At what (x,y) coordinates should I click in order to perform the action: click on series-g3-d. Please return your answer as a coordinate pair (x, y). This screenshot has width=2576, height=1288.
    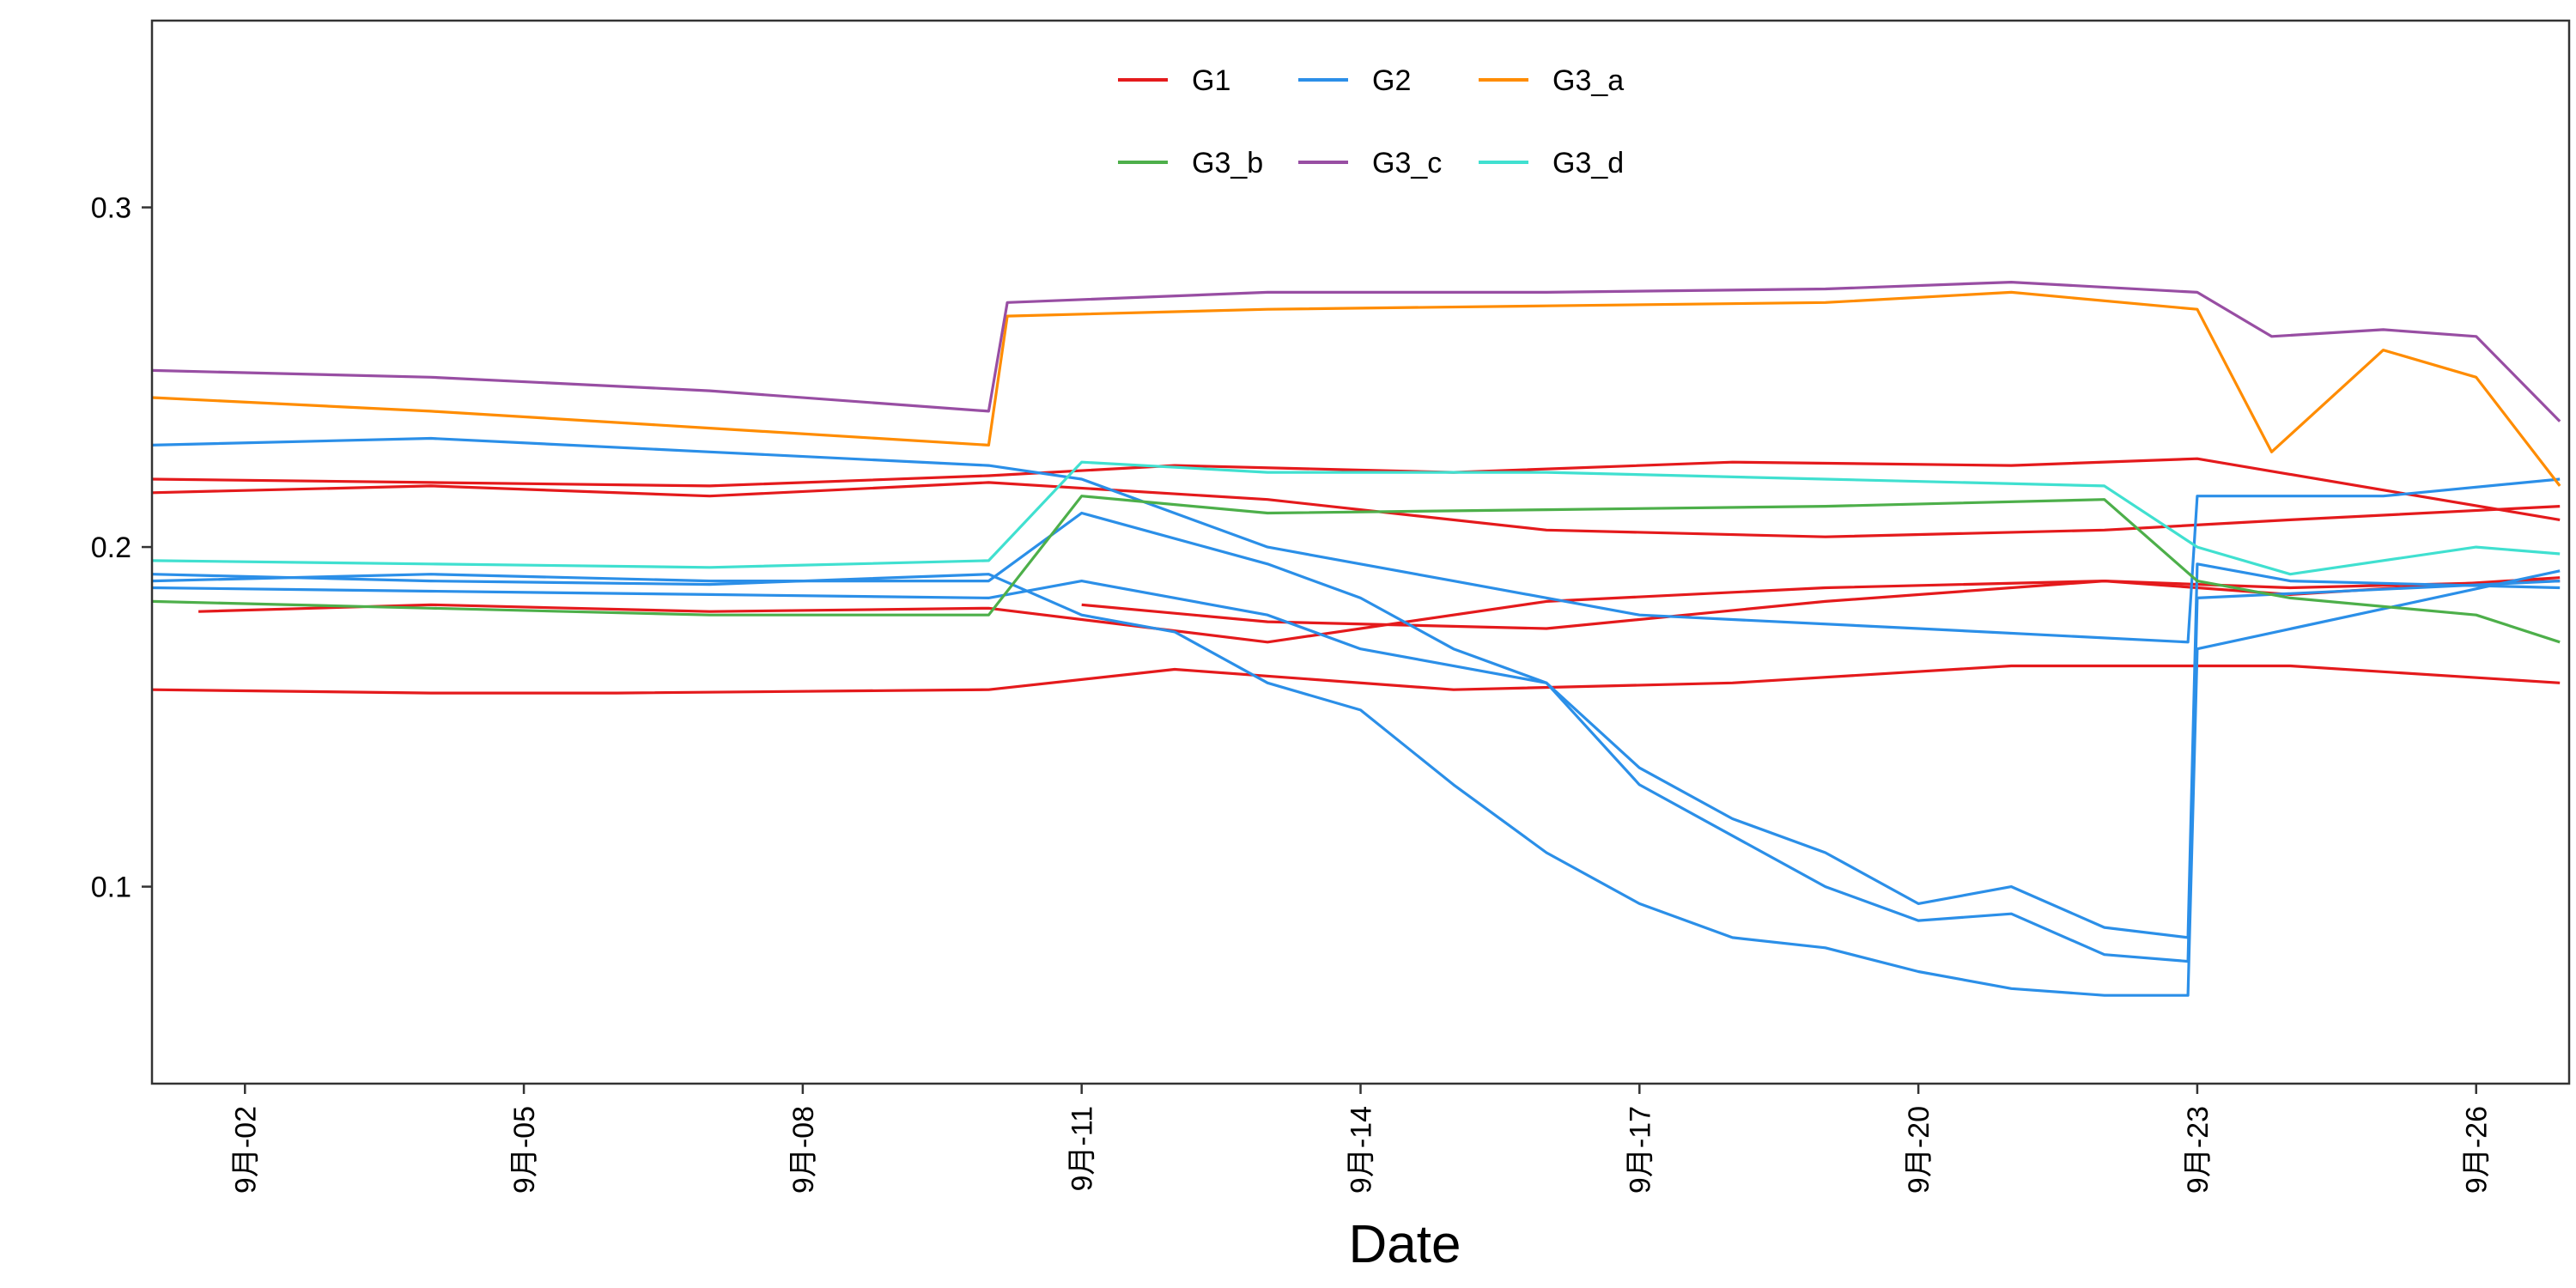
    Looking at the image, I should click on (1356, 518).